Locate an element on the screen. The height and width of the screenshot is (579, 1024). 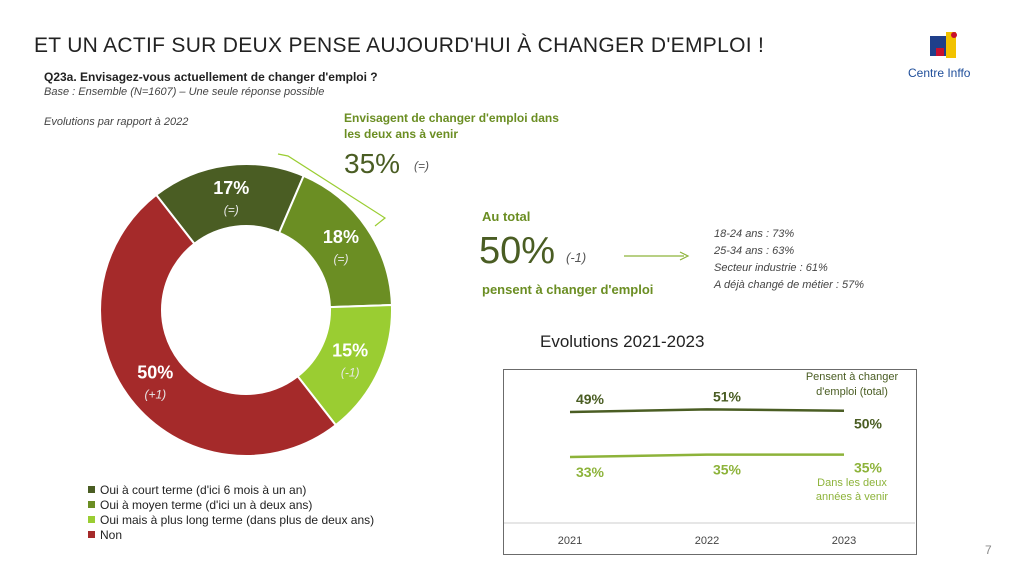
legend-label: Non is located at coordinates (111, 534).